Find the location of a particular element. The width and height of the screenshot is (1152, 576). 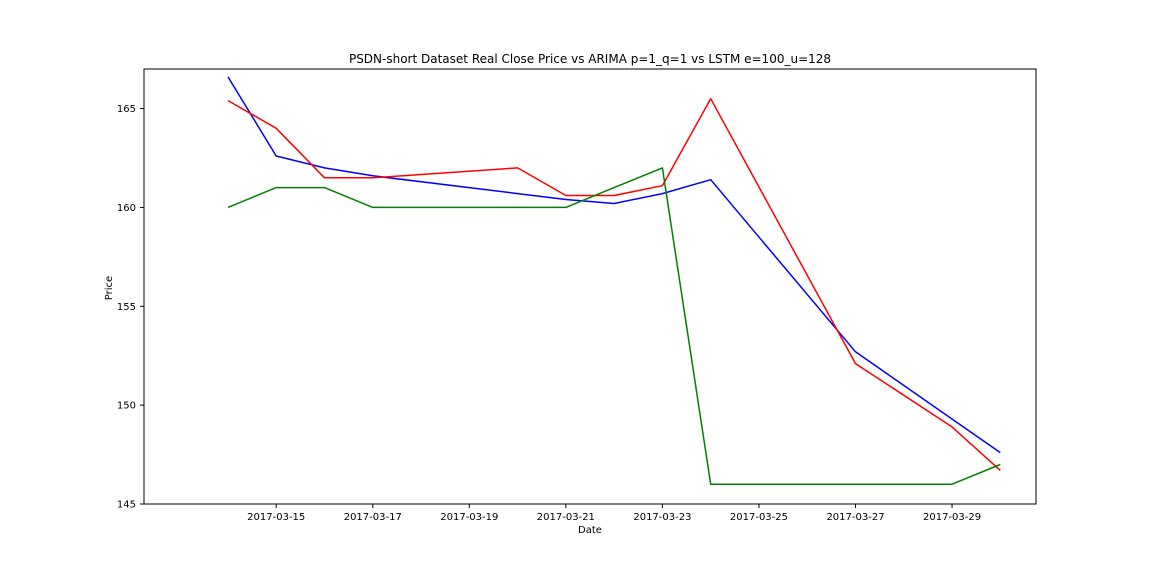

x-tick-label: 2017-03-27 is located at coordinates (855, 517).